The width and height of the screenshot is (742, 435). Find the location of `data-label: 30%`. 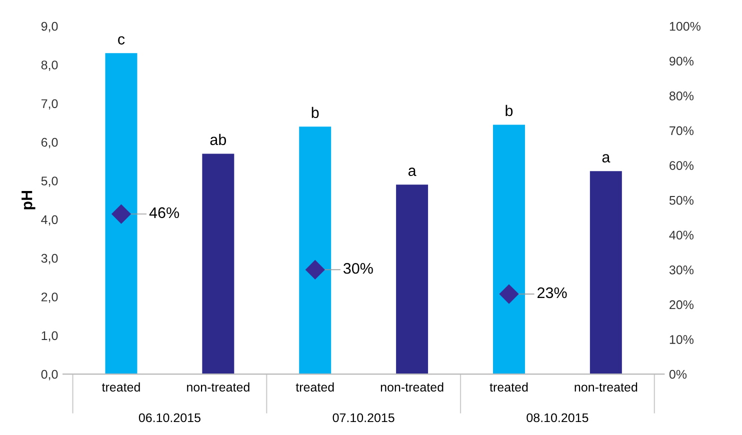

data-label: 30% is located at coordinates (358, 268).